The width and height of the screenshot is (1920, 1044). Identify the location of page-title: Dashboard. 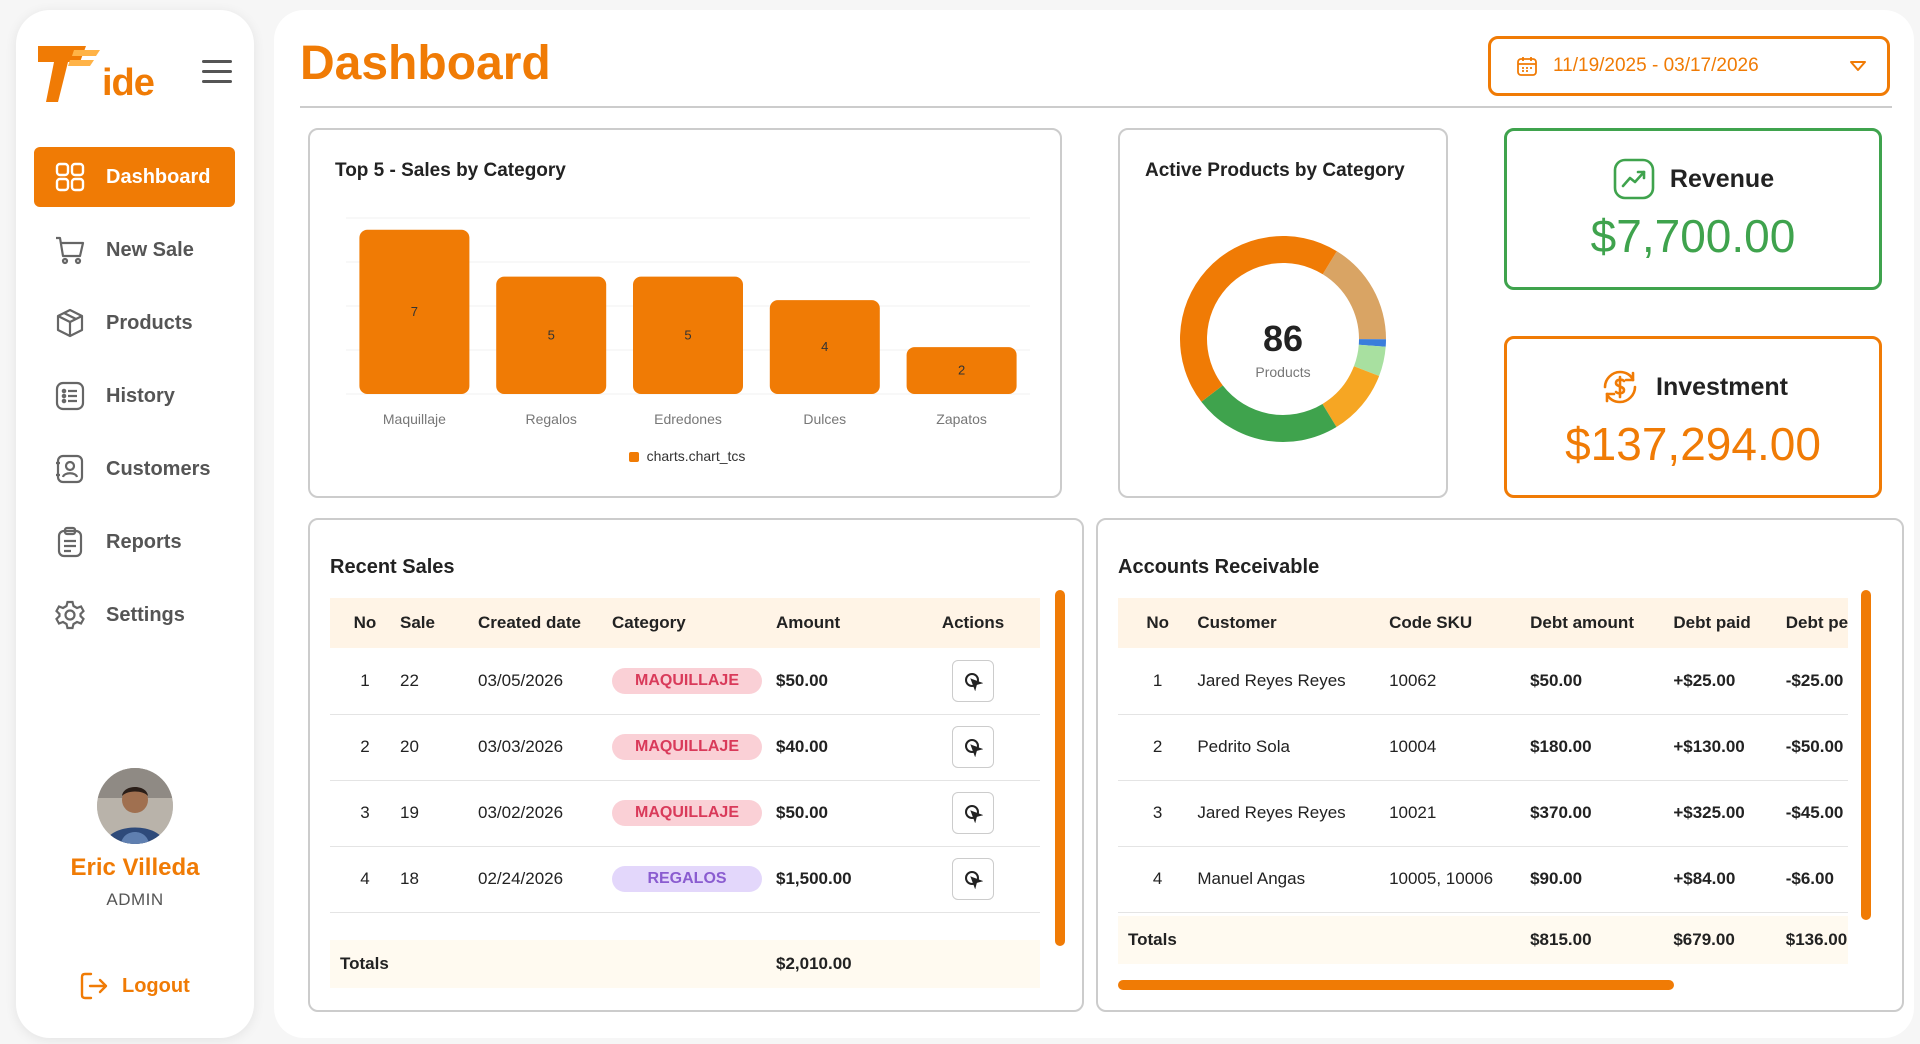
(425, 63).